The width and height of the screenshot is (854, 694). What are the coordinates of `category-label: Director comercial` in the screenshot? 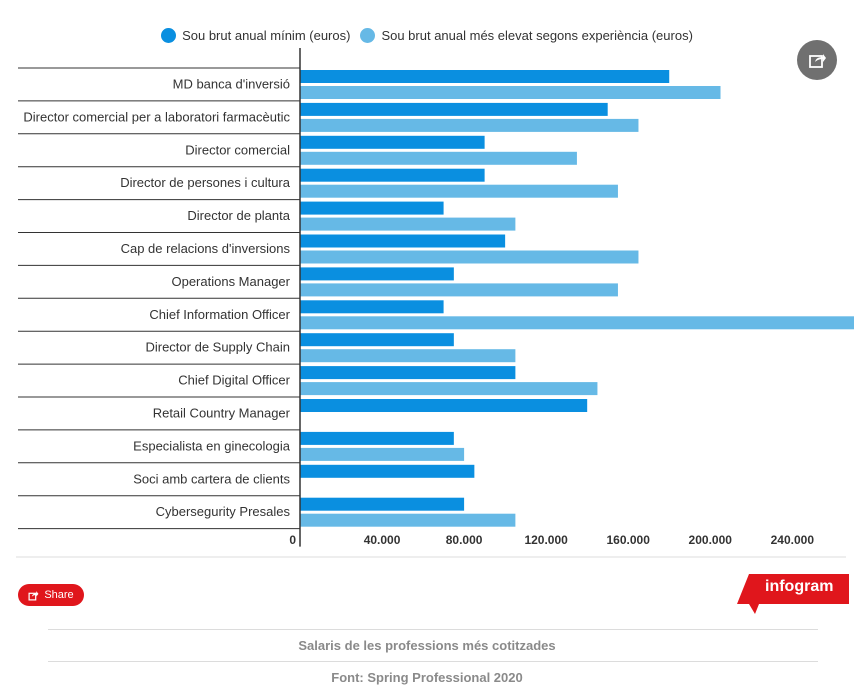 It's located at (237, 149).